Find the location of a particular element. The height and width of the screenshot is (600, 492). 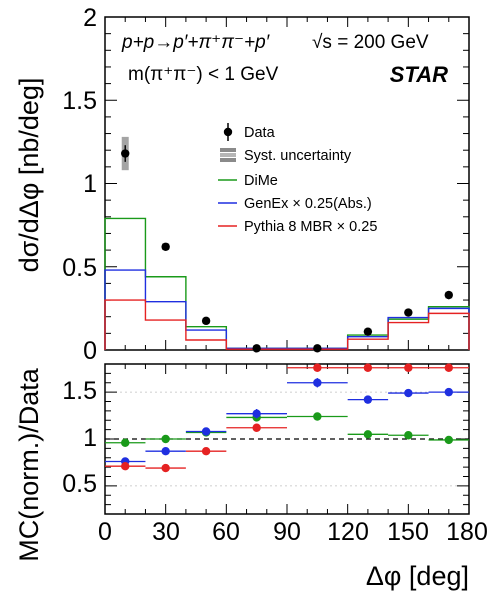

ratio-points is located at coordinates (287, 418).